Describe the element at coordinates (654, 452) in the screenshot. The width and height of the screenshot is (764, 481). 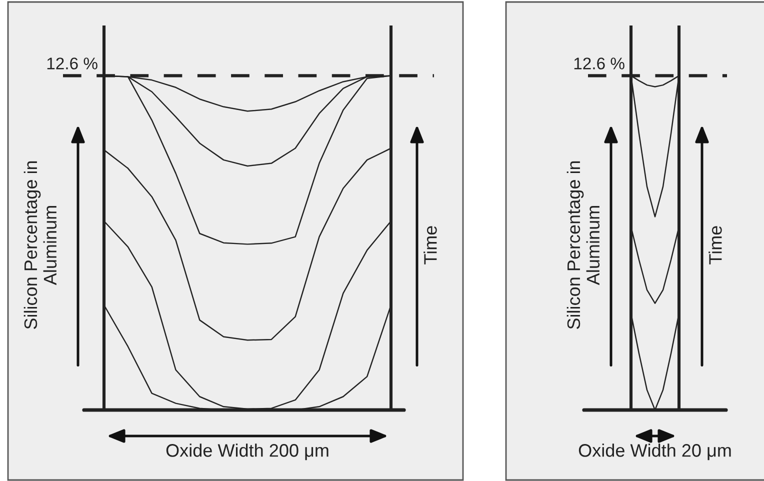
I see `x-axis-title: Oxide Width 20 μm` at that location.